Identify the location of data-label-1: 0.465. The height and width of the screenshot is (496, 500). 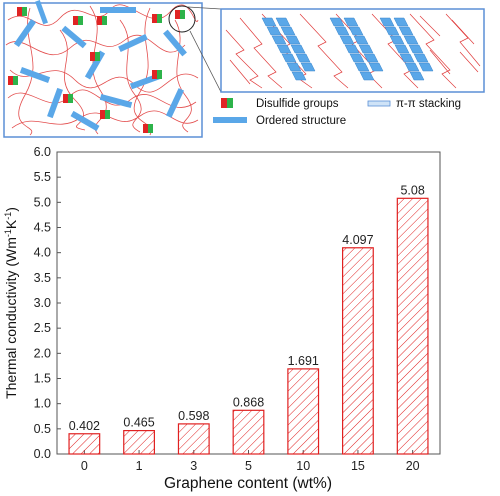
(138, 423).